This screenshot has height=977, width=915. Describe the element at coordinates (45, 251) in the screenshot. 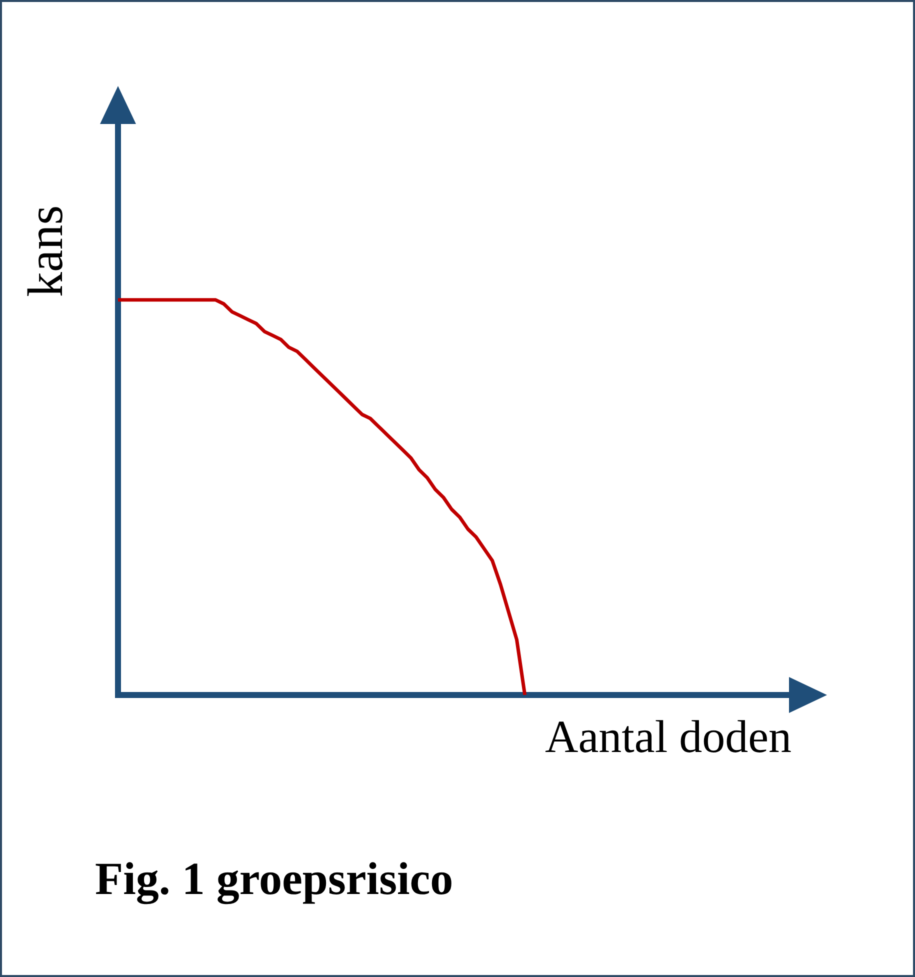

I see `y-axis-title: kans` at that location.